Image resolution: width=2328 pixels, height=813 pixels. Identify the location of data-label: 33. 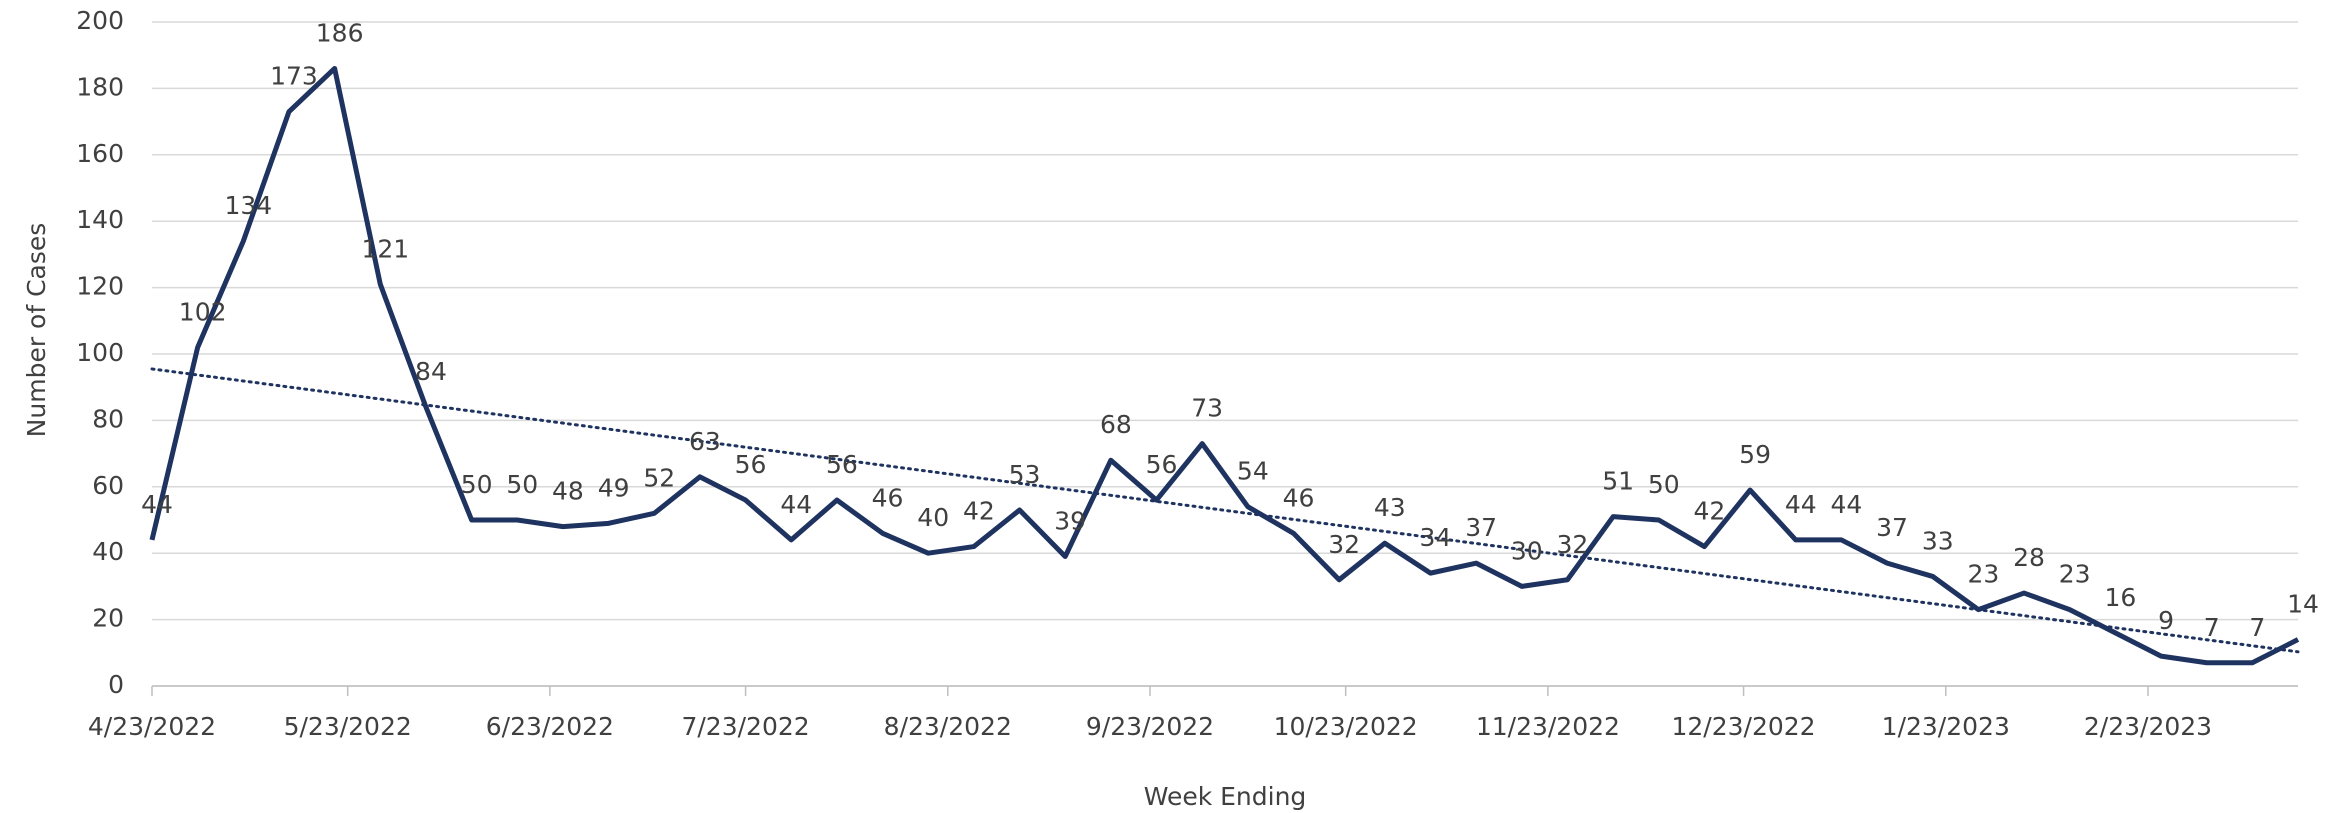
(1938, 540).